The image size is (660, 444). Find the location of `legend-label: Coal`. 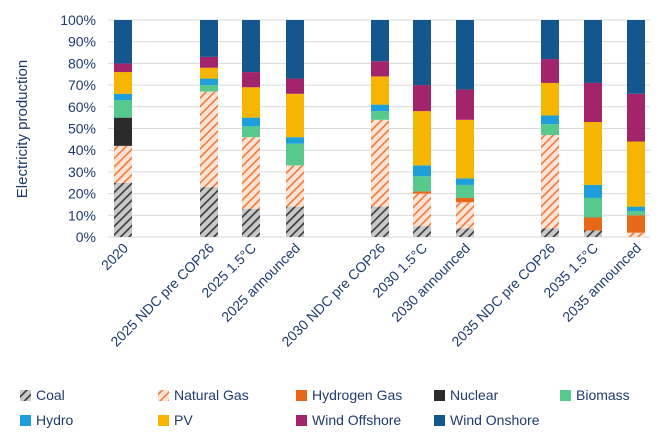

legend-label: Coal is located at coordinates (50, 395).